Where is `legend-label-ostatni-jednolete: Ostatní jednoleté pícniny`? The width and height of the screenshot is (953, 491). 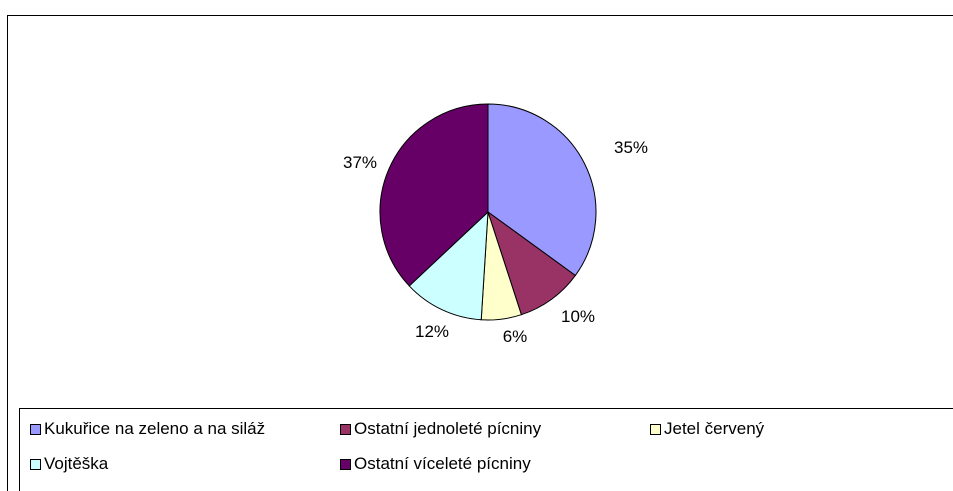
legend-label-ostatni-jednolete: Ostatní jednoleté pícniny is located at coordinates (448, 428).